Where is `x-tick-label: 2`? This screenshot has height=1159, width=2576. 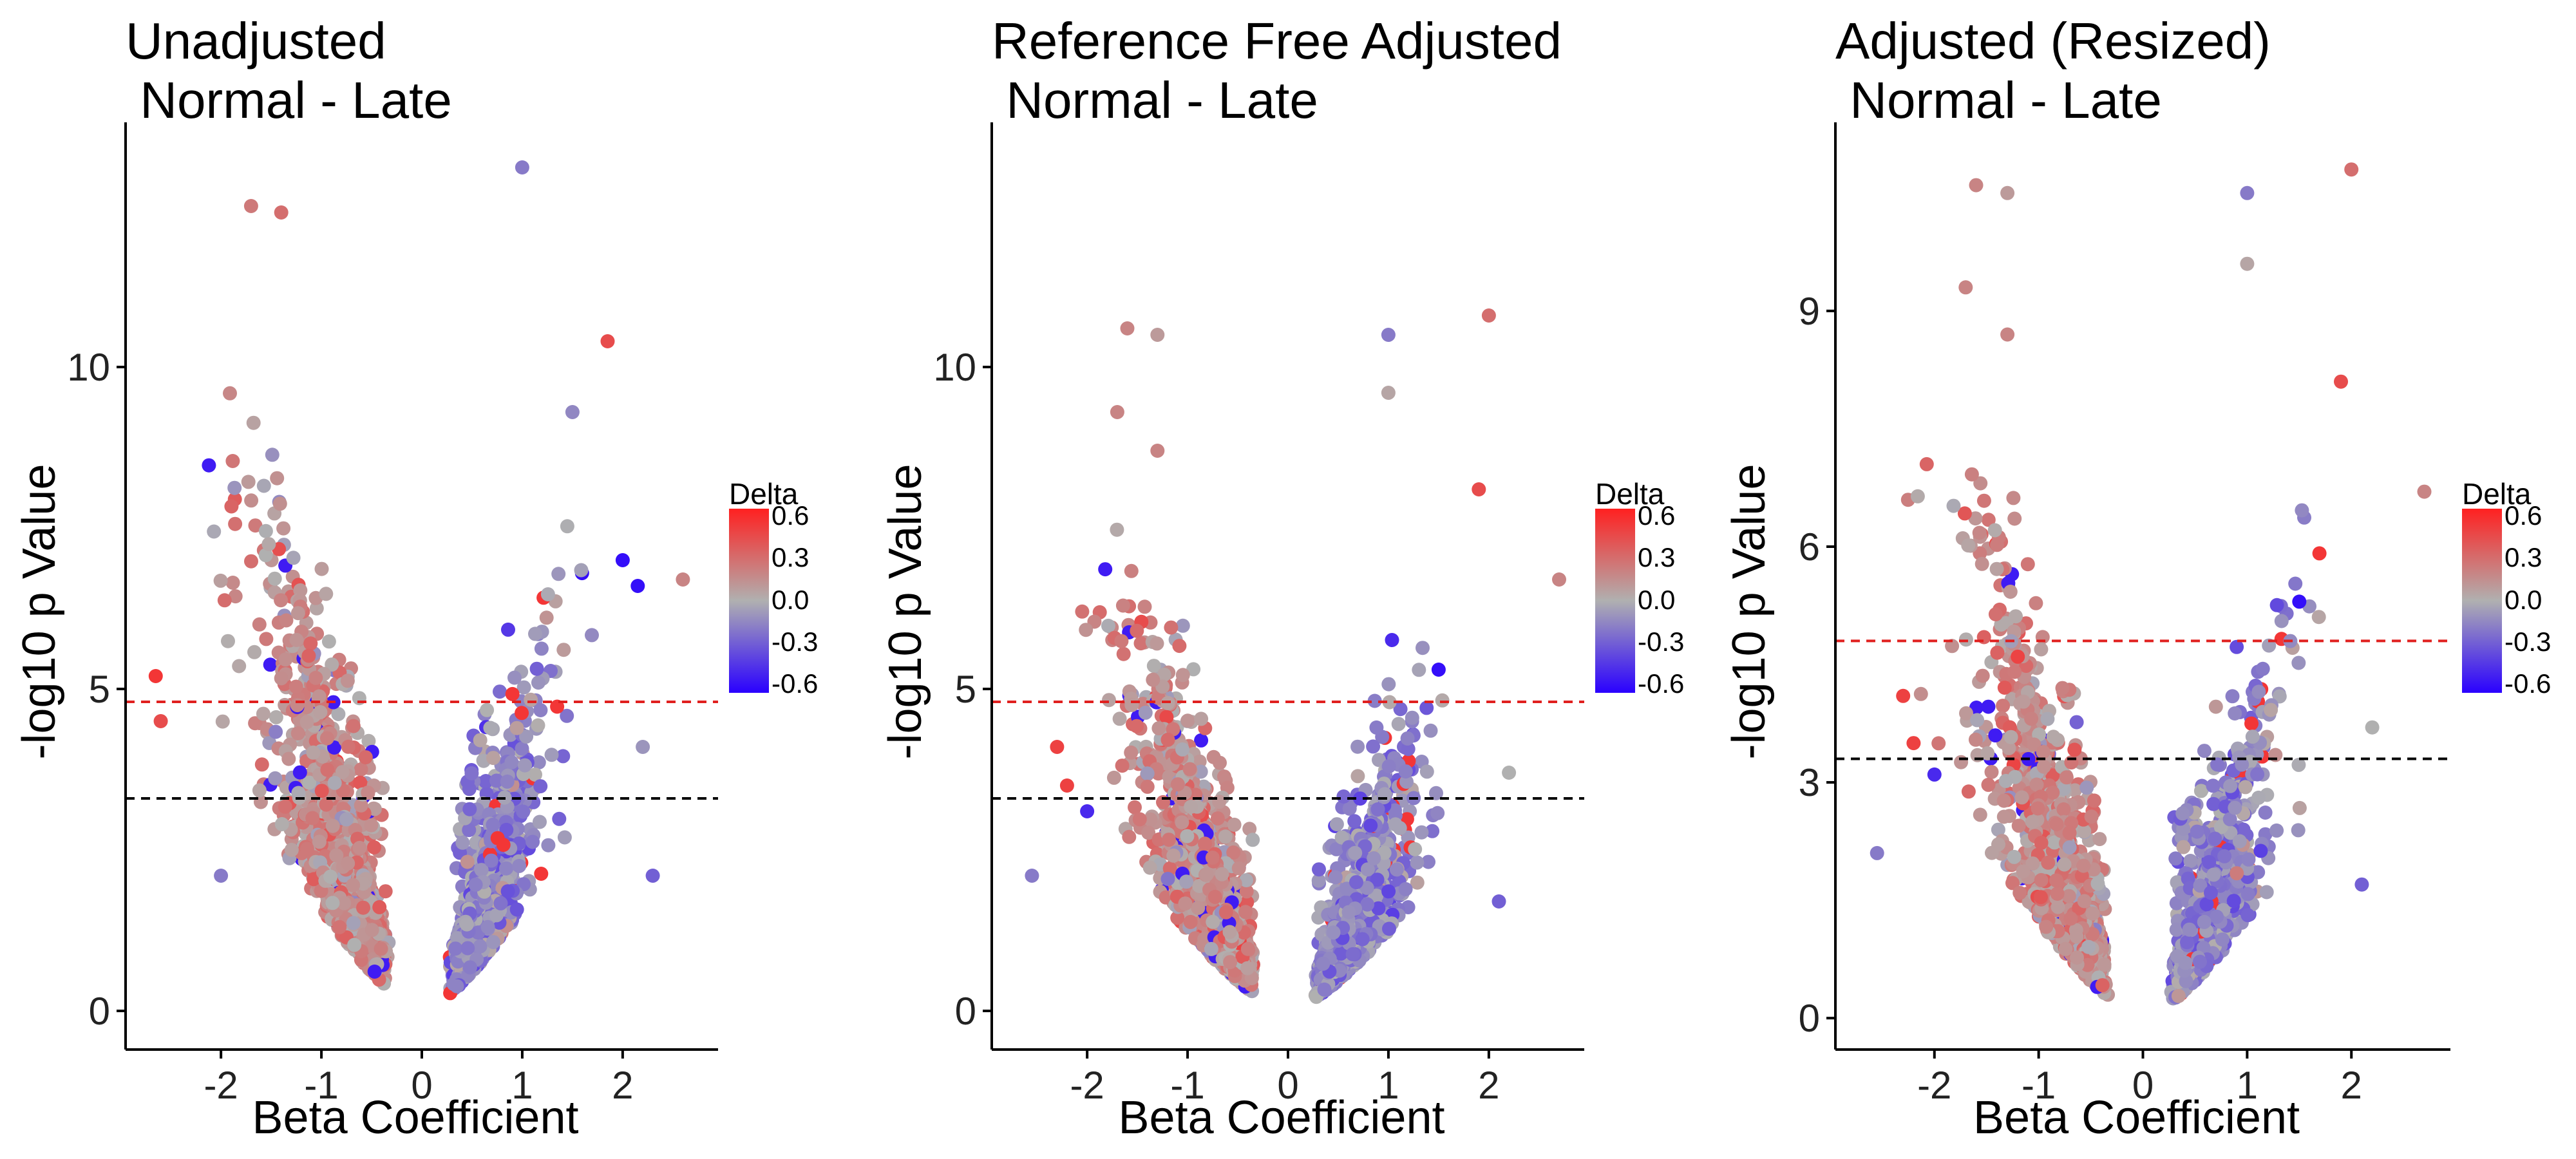 x-tick-label: 2 is located at coordinates (622, 1085).